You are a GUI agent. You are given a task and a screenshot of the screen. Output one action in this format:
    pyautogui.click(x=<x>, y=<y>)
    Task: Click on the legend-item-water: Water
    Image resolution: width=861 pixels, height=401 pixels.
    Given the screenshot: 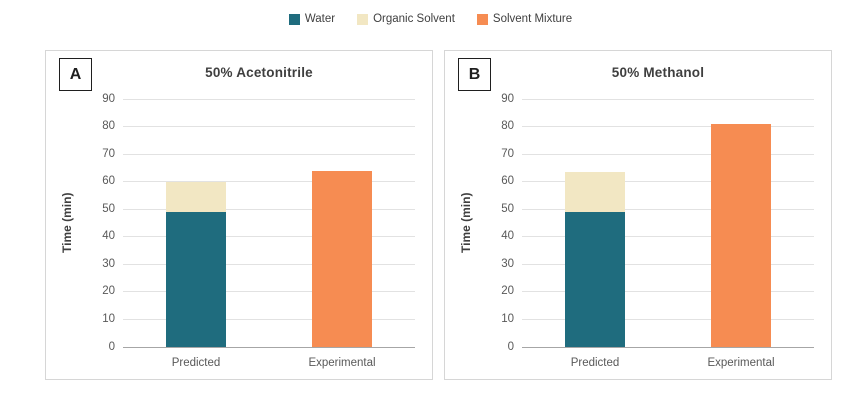 What is the action you would take?
    pyautogui.click(x=312, y=19)
    